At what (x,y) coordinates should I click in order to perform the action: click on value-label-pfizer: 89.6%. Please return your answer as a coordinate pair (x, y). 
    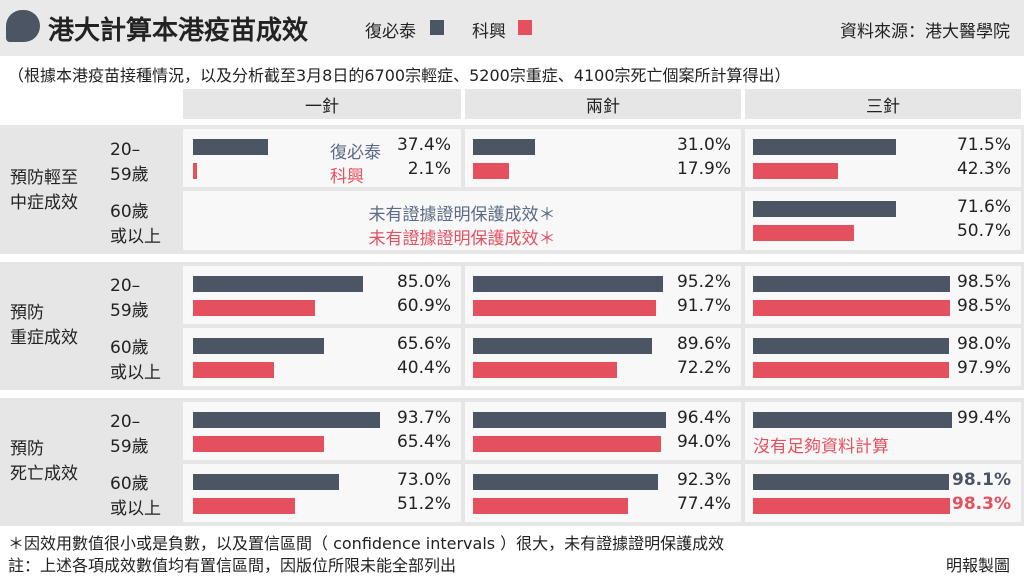
    Looking at the image, I should click on (703, 344).